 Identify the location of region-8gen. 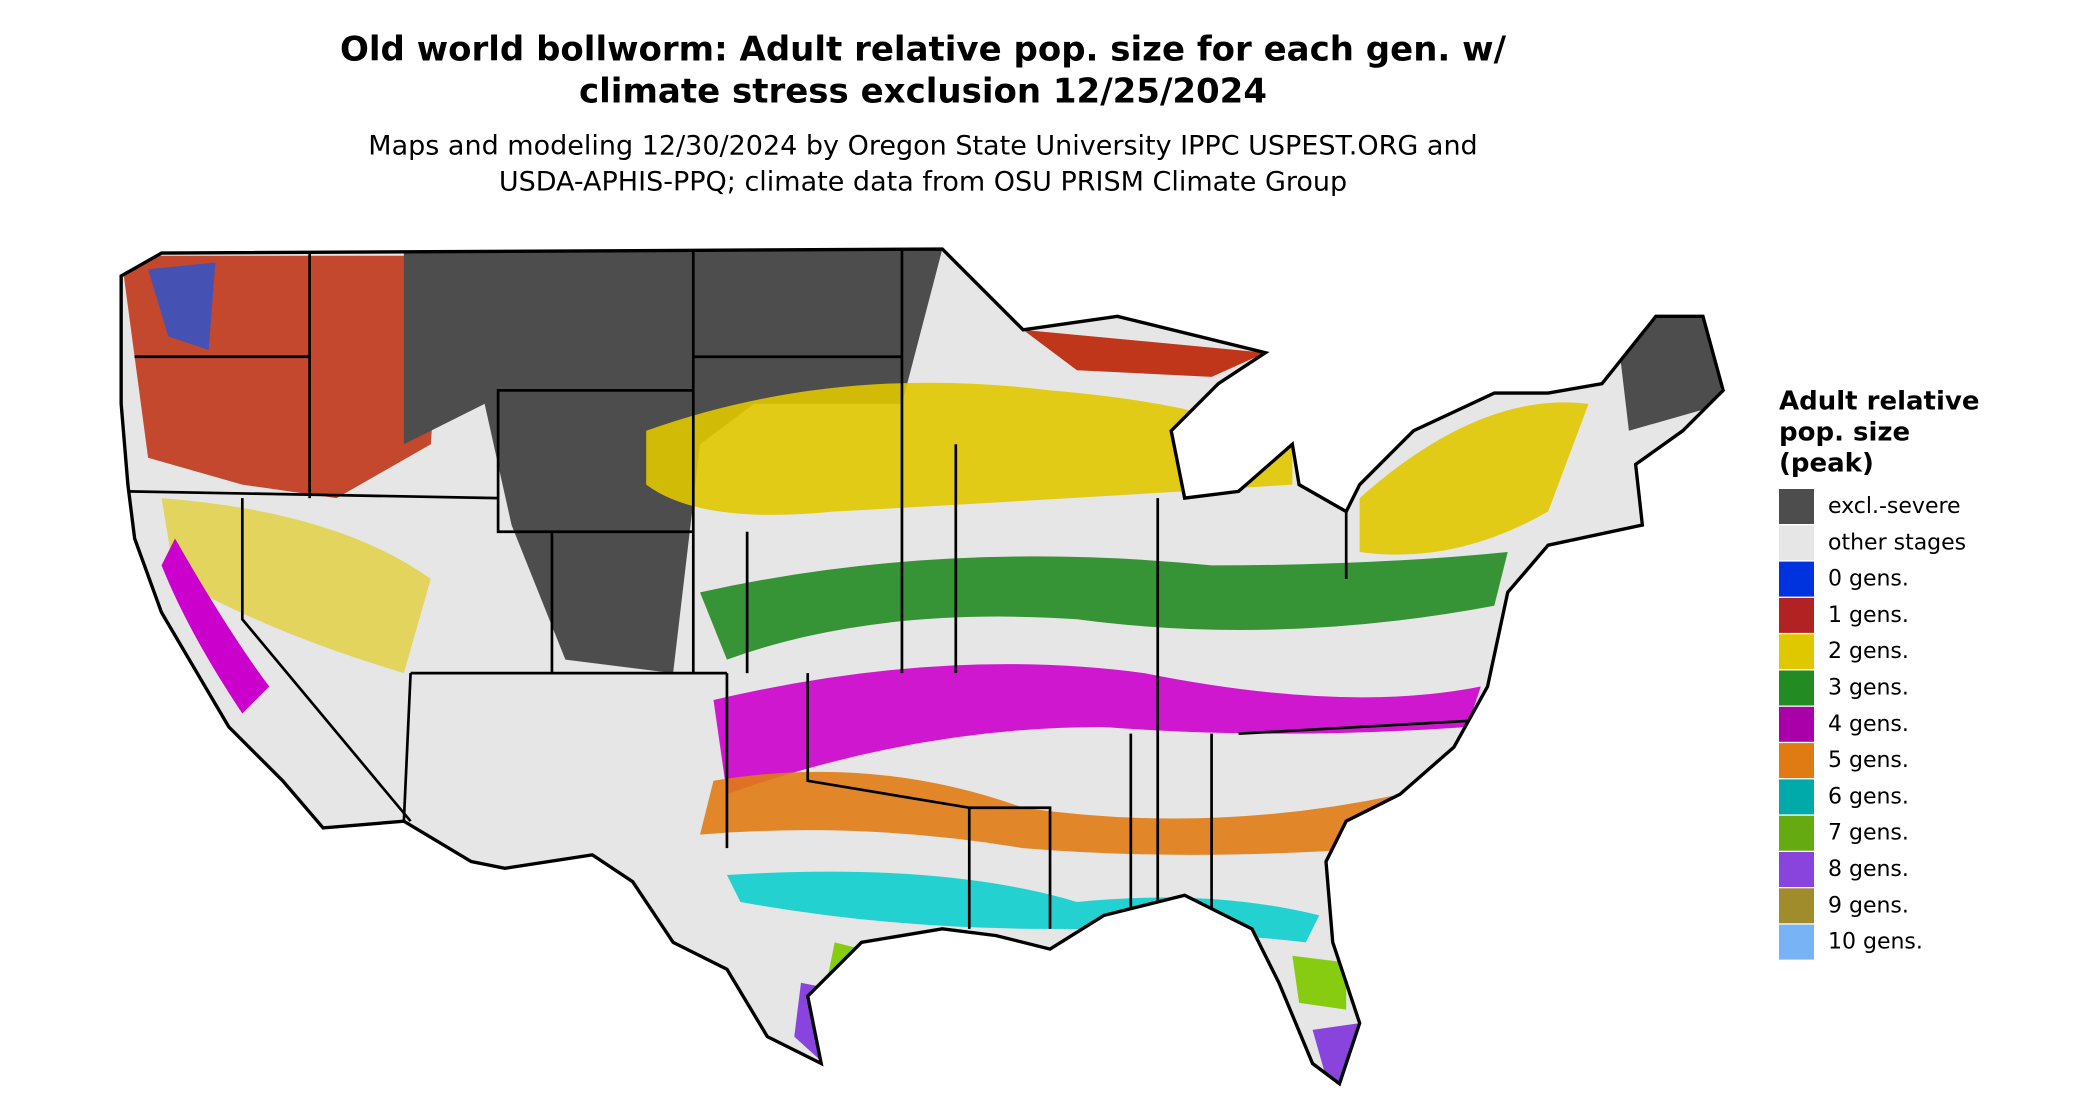
(1336, 1053).